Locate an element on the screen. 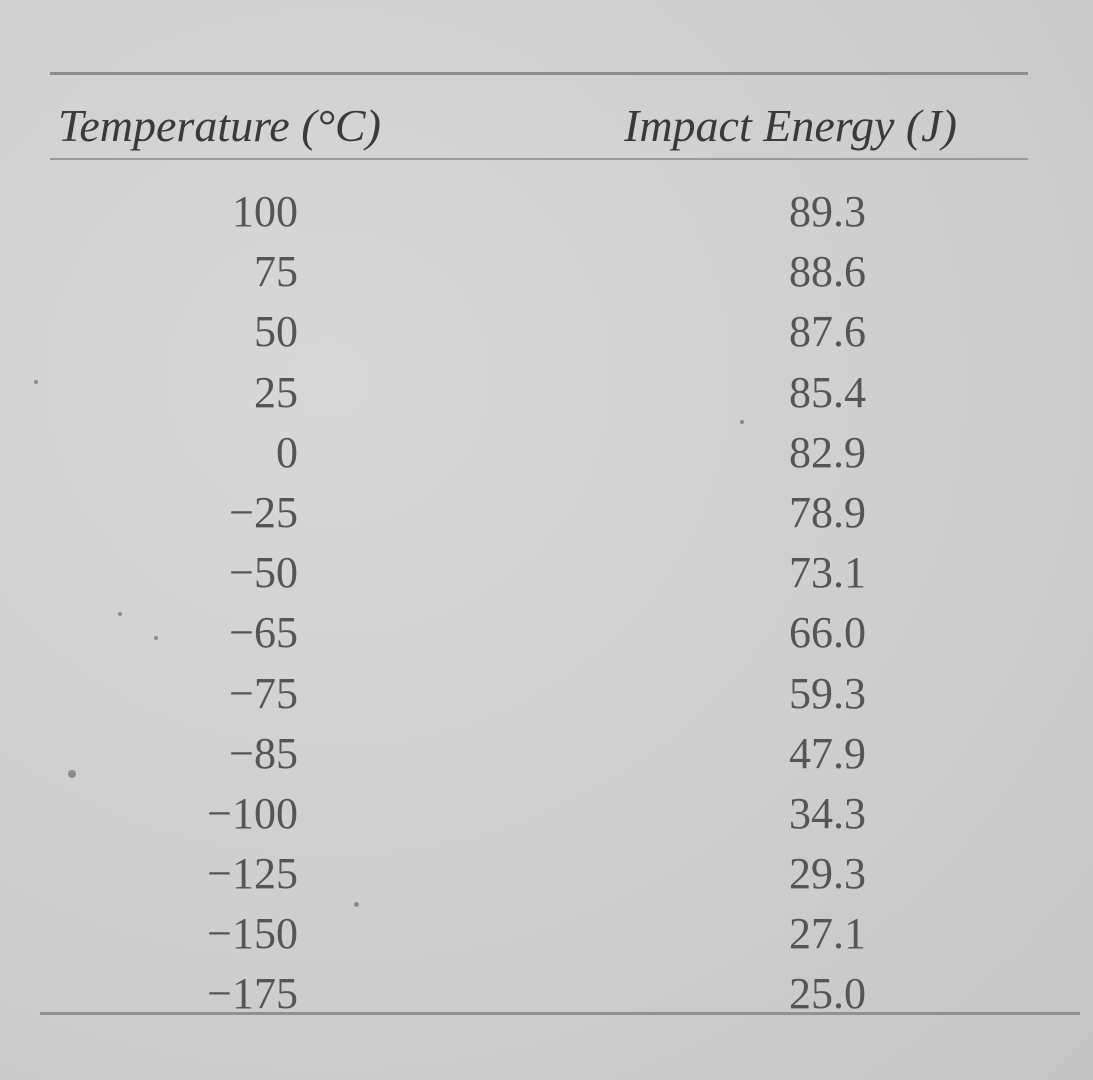  table-bottom-rule is located at coordinates (560, 1013).